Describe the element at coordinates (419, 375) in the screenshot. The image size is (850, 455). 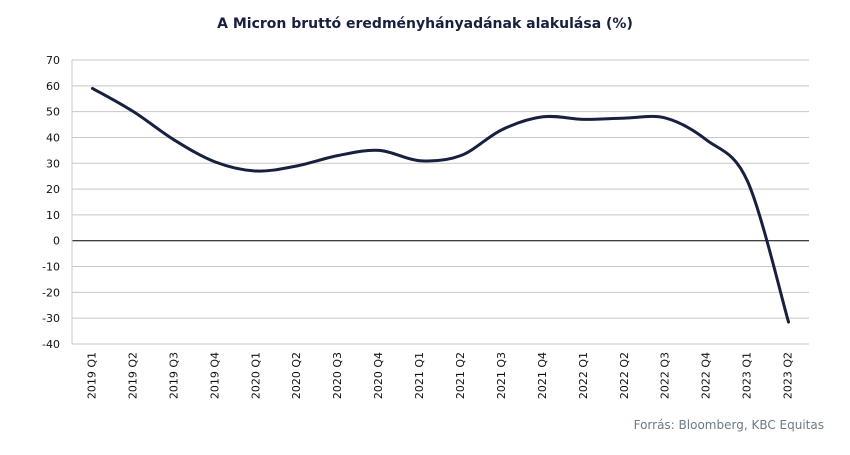
I see `x-tick-label: 2021 Q1` at that location.